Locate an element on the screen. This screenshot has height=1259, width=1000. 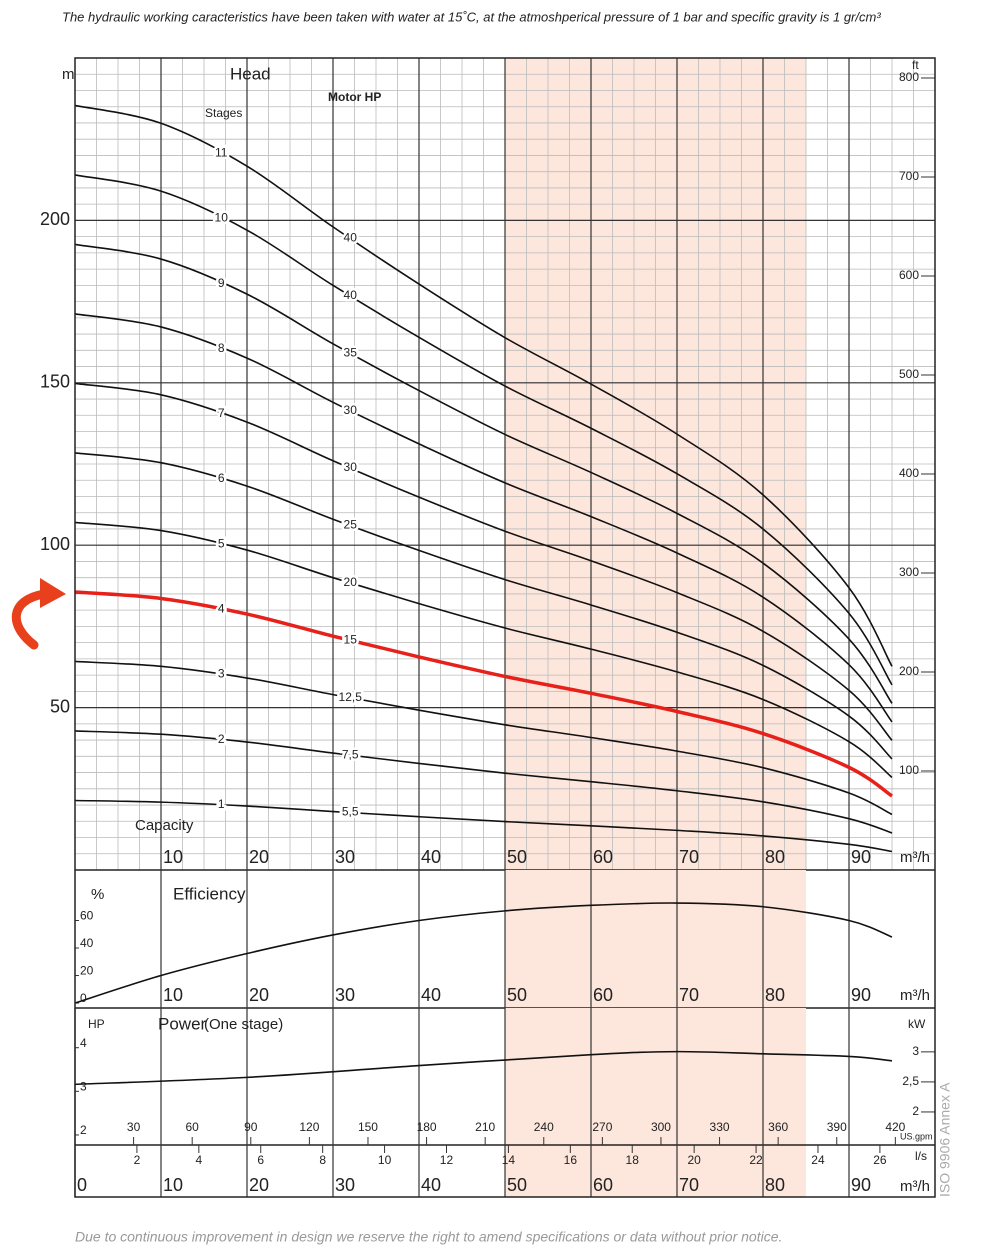
x-tick-label: 90 is located at coordinates (861, 1185).